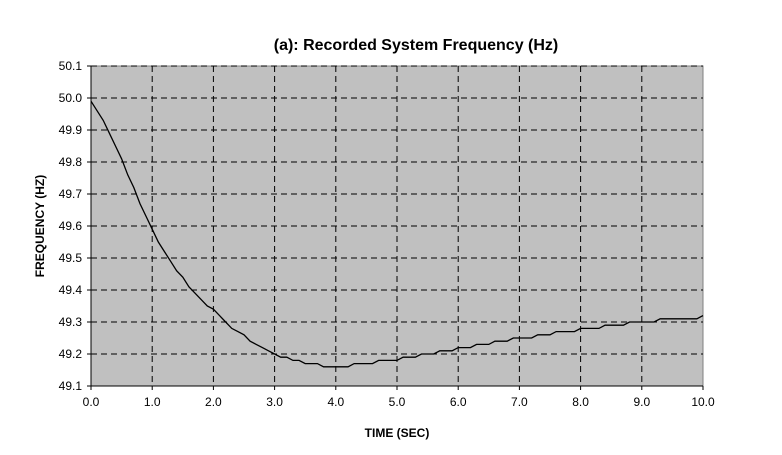 The width and height of the screenshot is (782, 455). What do you see at coordinates (71, 194) in the screenshot?
I see `y-tick-label: 49.7` at bounding box center [71, 194].